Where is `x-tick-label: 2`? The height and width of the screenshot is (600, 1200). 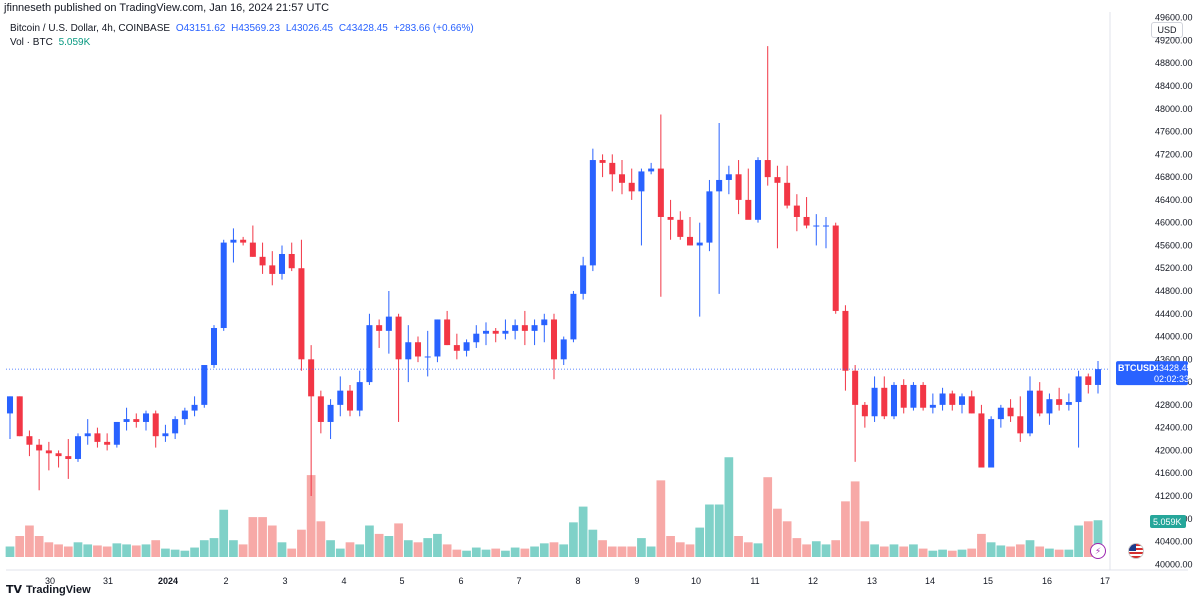
x-tick-label: 2 is located at coordinates (225, 581).